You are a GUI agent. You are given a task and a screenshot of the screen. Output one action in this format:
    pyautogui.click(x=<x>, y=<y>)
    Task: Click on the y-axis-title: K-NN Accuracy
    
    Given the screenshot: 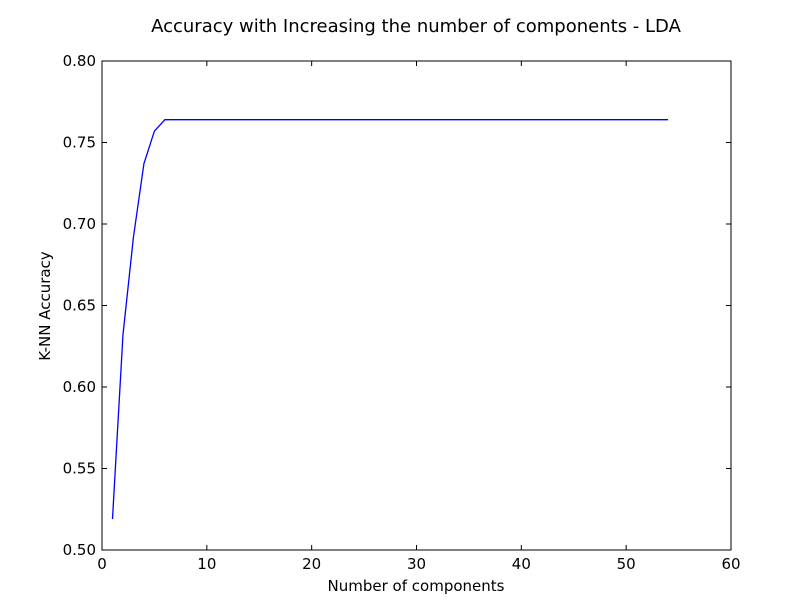 What is the action you would take?
    pyautogui.click(x=45, y=305)
    